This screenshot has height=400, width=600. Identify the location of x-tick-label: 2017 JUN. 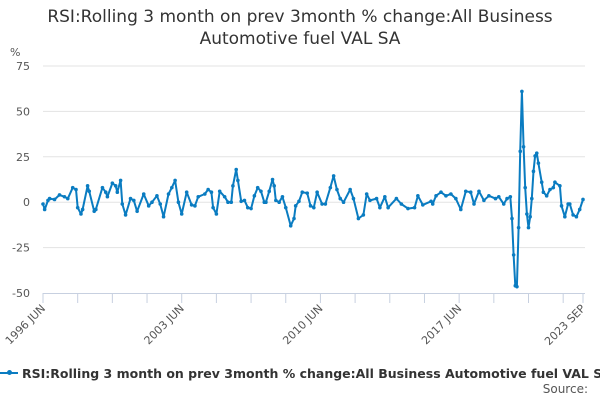
(441, 324).